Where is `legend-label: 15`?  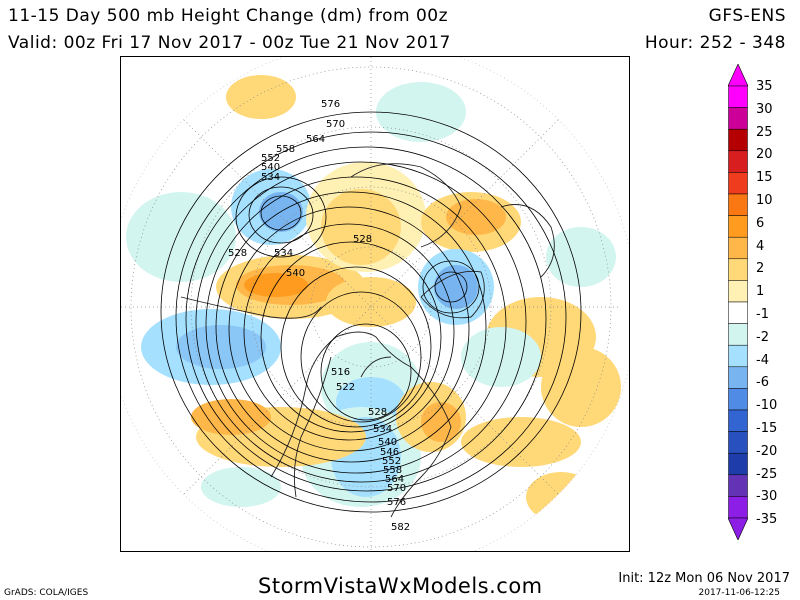 legend-label: 15 is located at coordinates (764, 178).